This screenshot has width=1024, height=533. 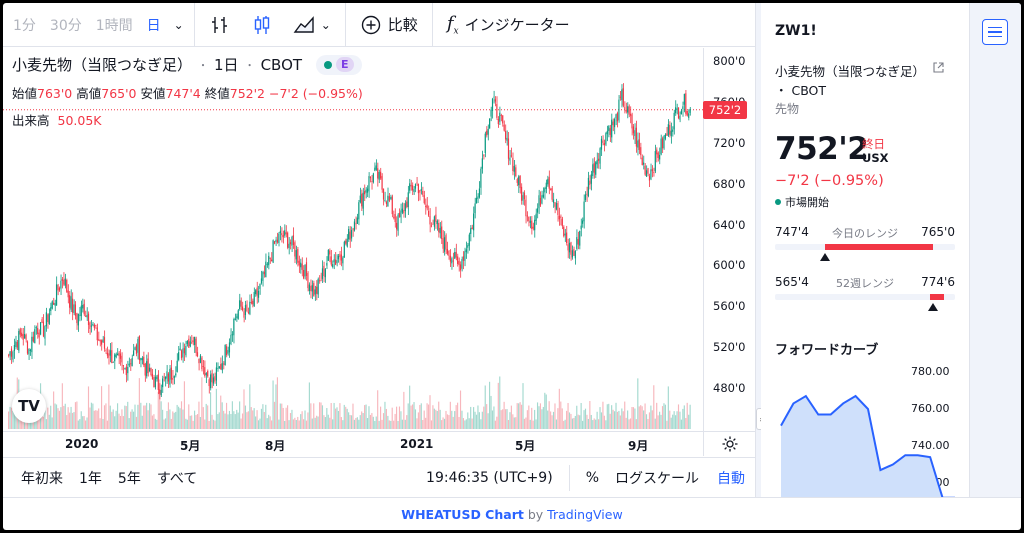 What do you see at coordinates (339, 64) in the screenshot?
I see `market-status-badge: E` at bounding box center [339, 64].